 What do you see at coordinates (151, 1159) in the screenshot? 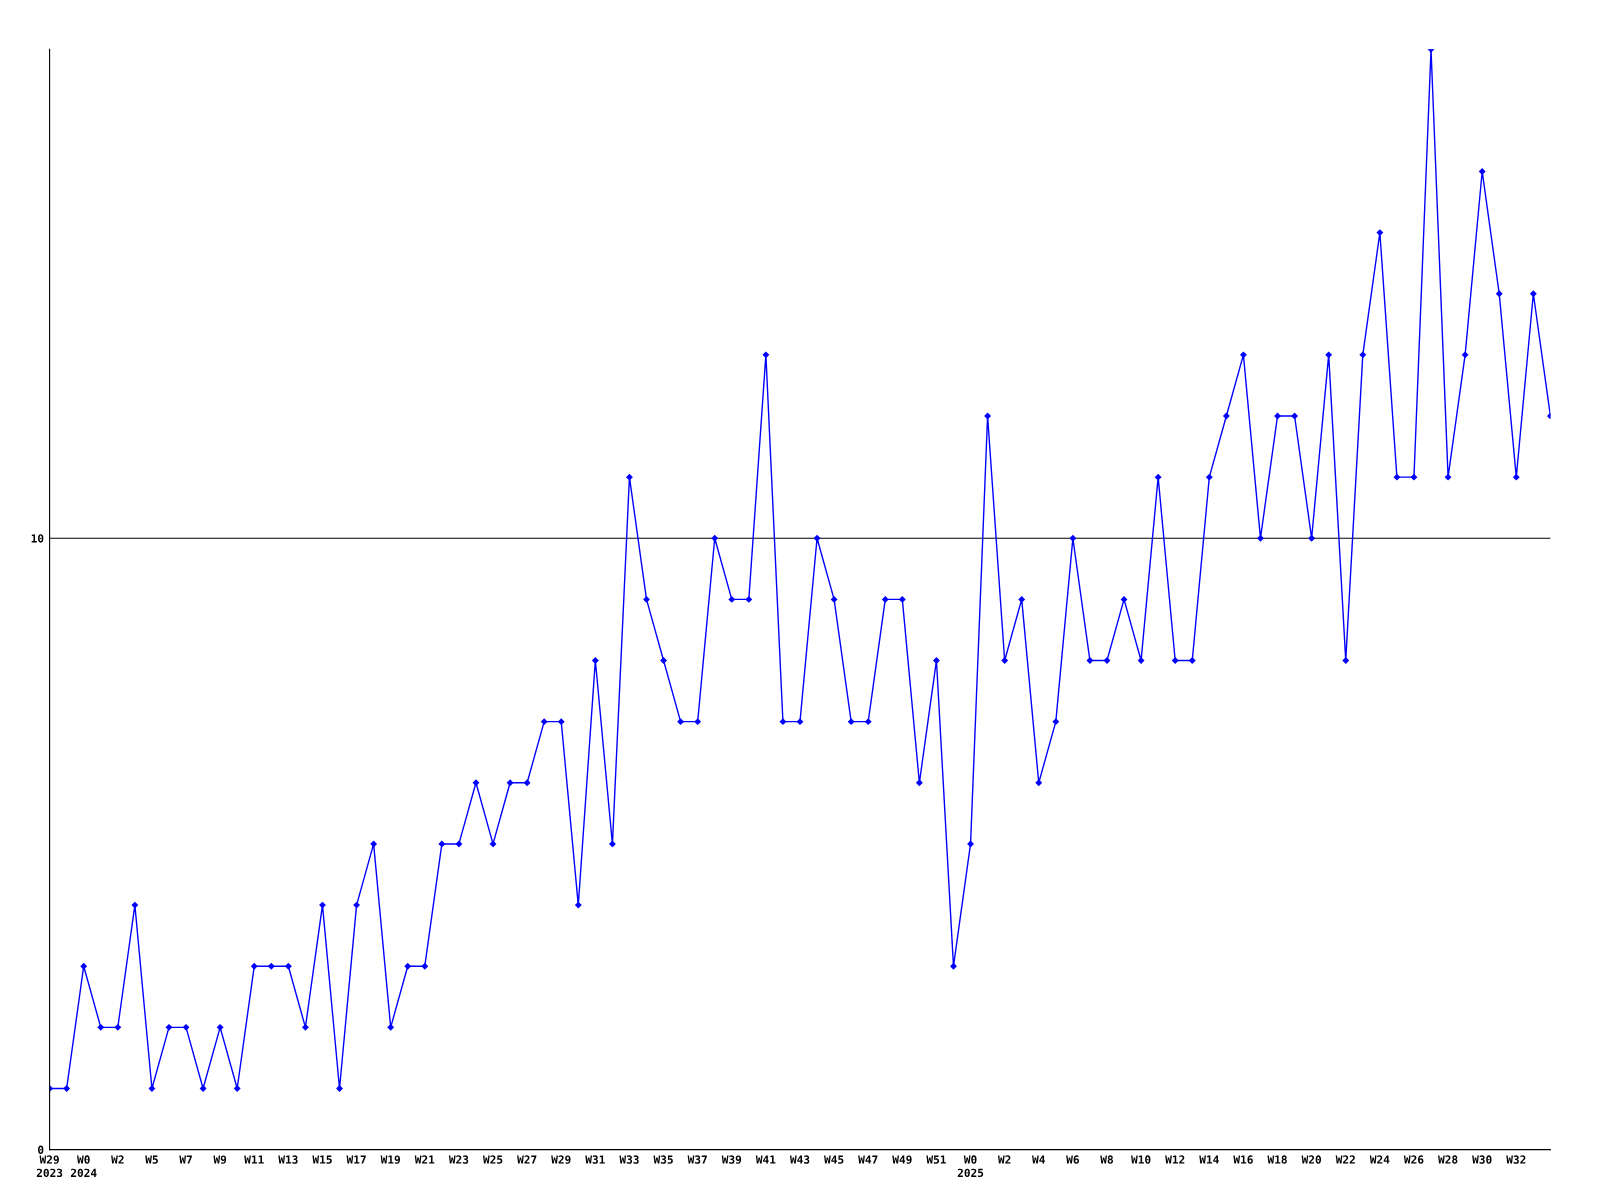
I see `x-tick-label: W5` at bounding box center [151, 1159].